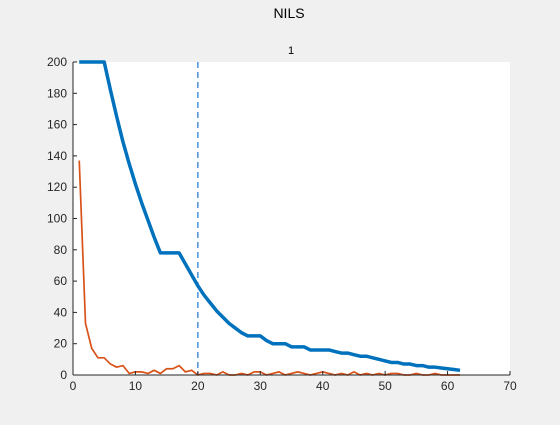 The height and width of the screenshot is (425, 560). I want to click on x-tick-label: 70, so click(510, 386).